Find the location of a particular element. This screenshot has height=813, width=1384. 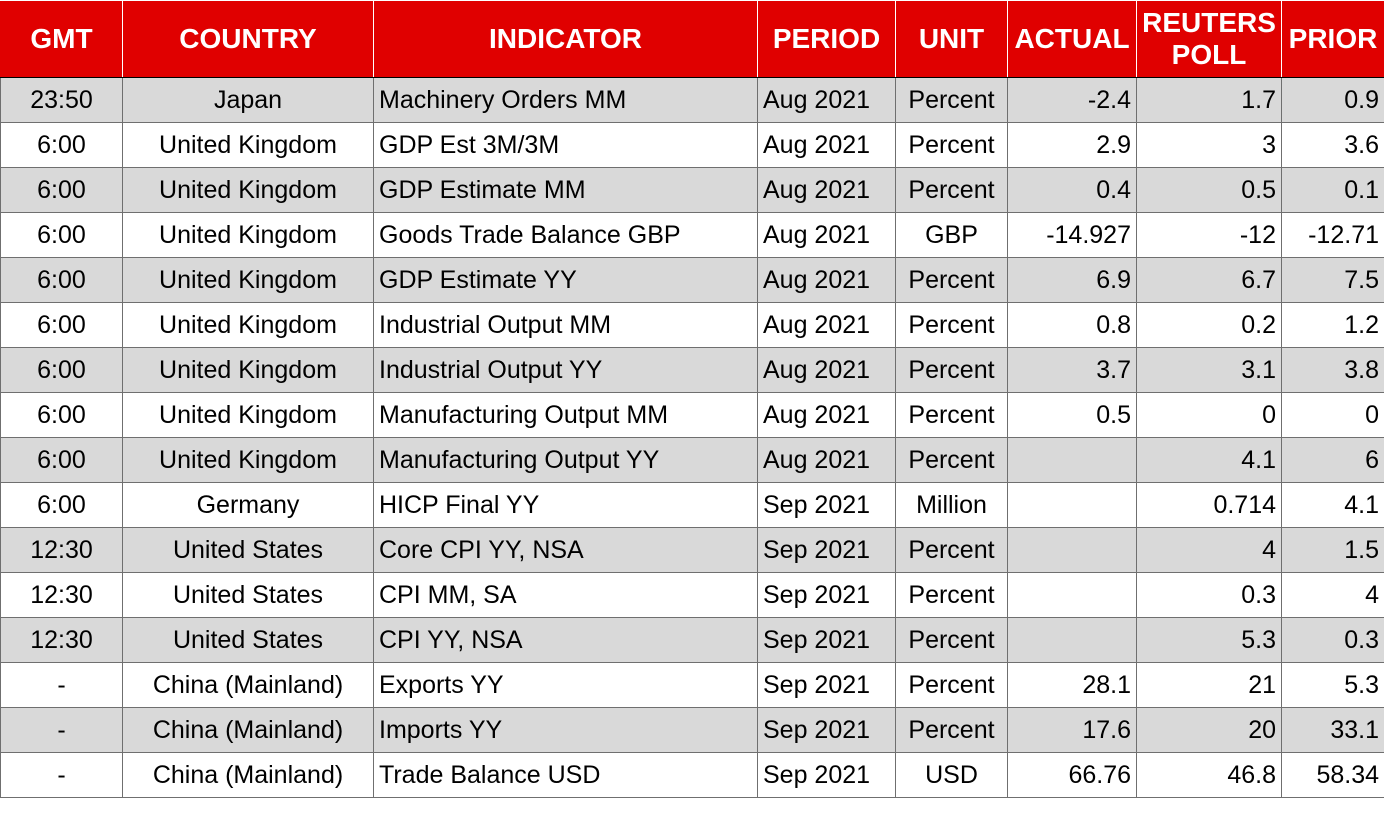

cell-indicator: Manufacturing Output YY is located at coordinates (565, 460).